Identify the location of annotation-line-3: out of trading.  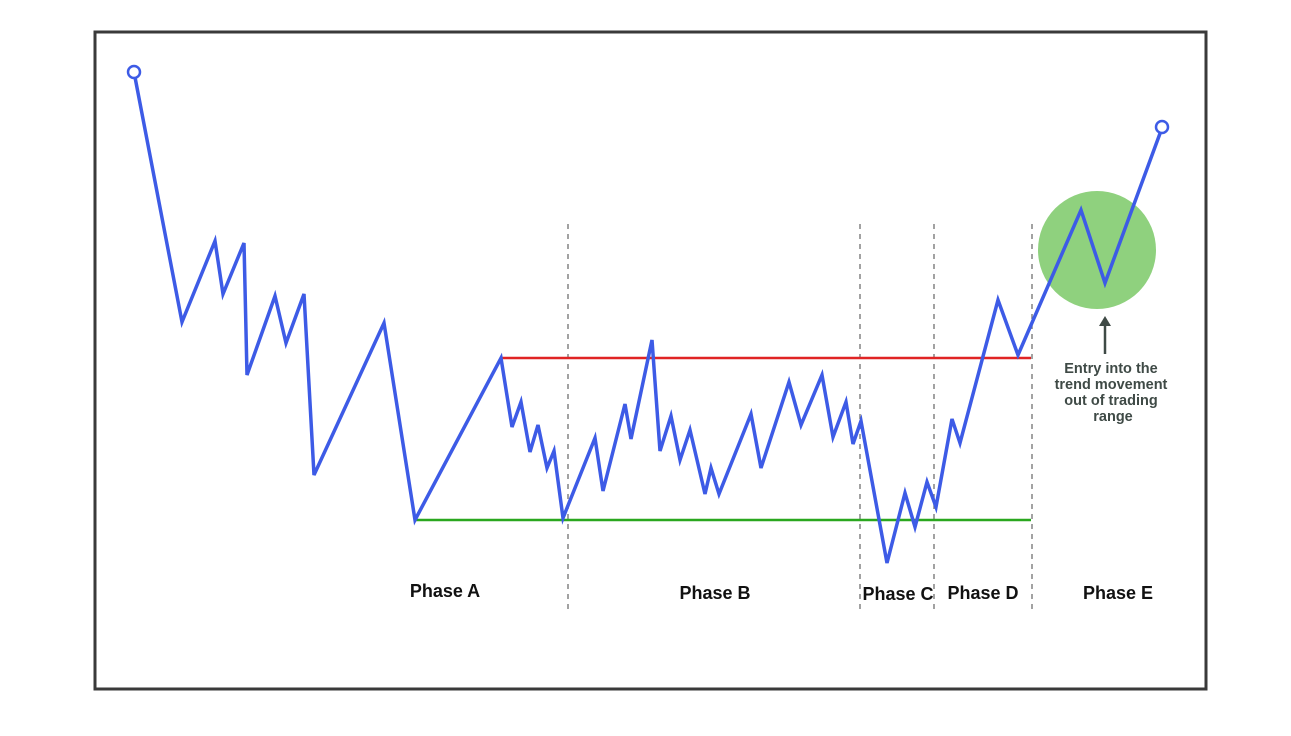
(1110, 401).